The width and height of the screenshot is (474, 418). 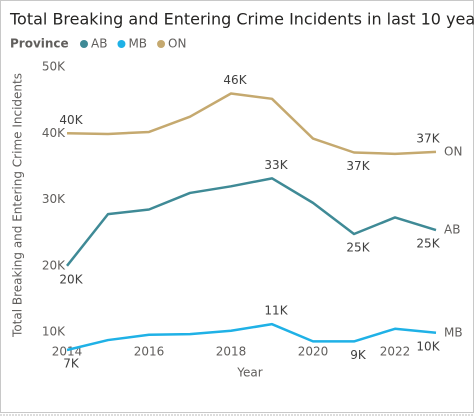 I want to click on x-tick-label: 2020, so click(x=313, y=352).